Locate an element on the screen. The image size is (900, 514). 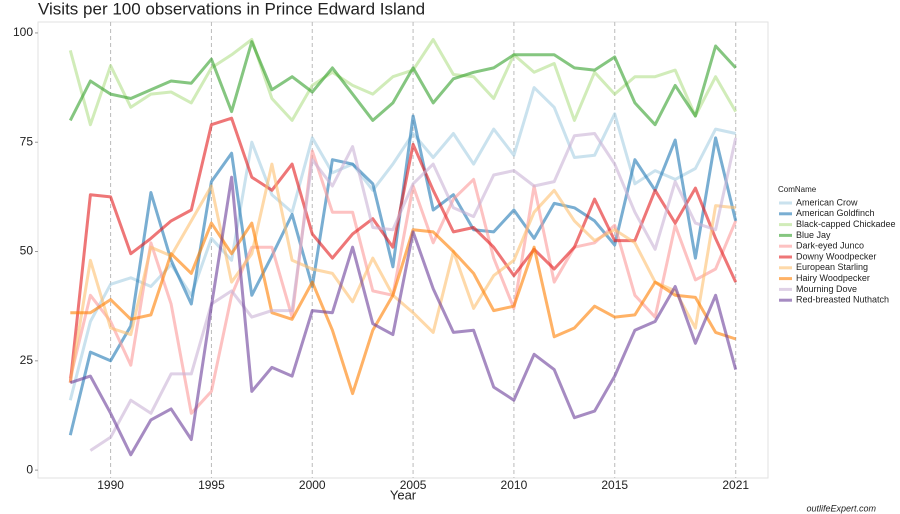
x-tick-label: 1995 is located at coordinates (211, 485).